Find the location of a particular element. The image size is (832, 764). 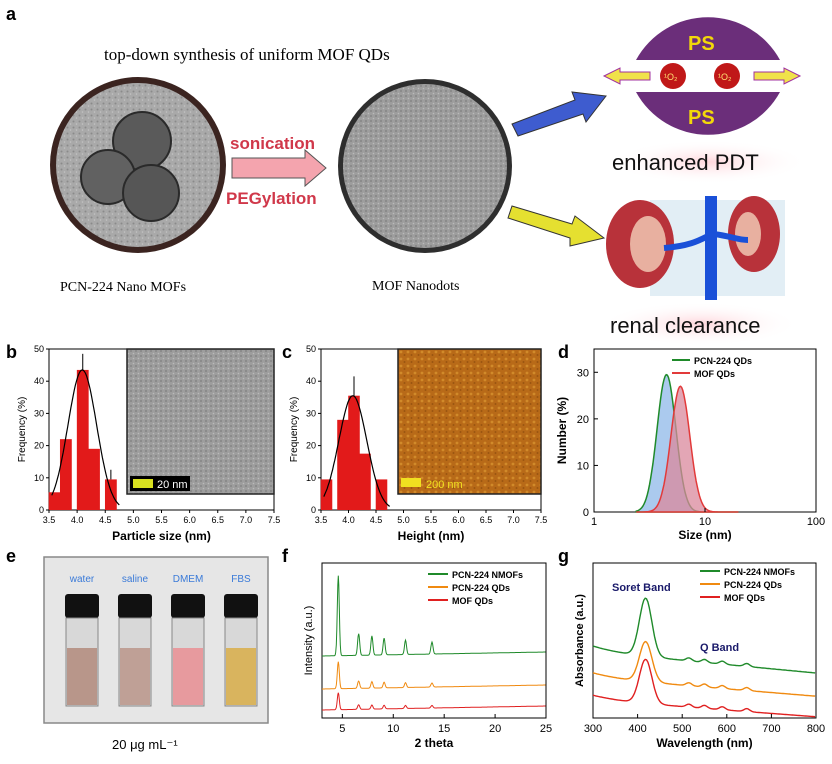

panel-label-a: a is located at coordinates (11, 14).